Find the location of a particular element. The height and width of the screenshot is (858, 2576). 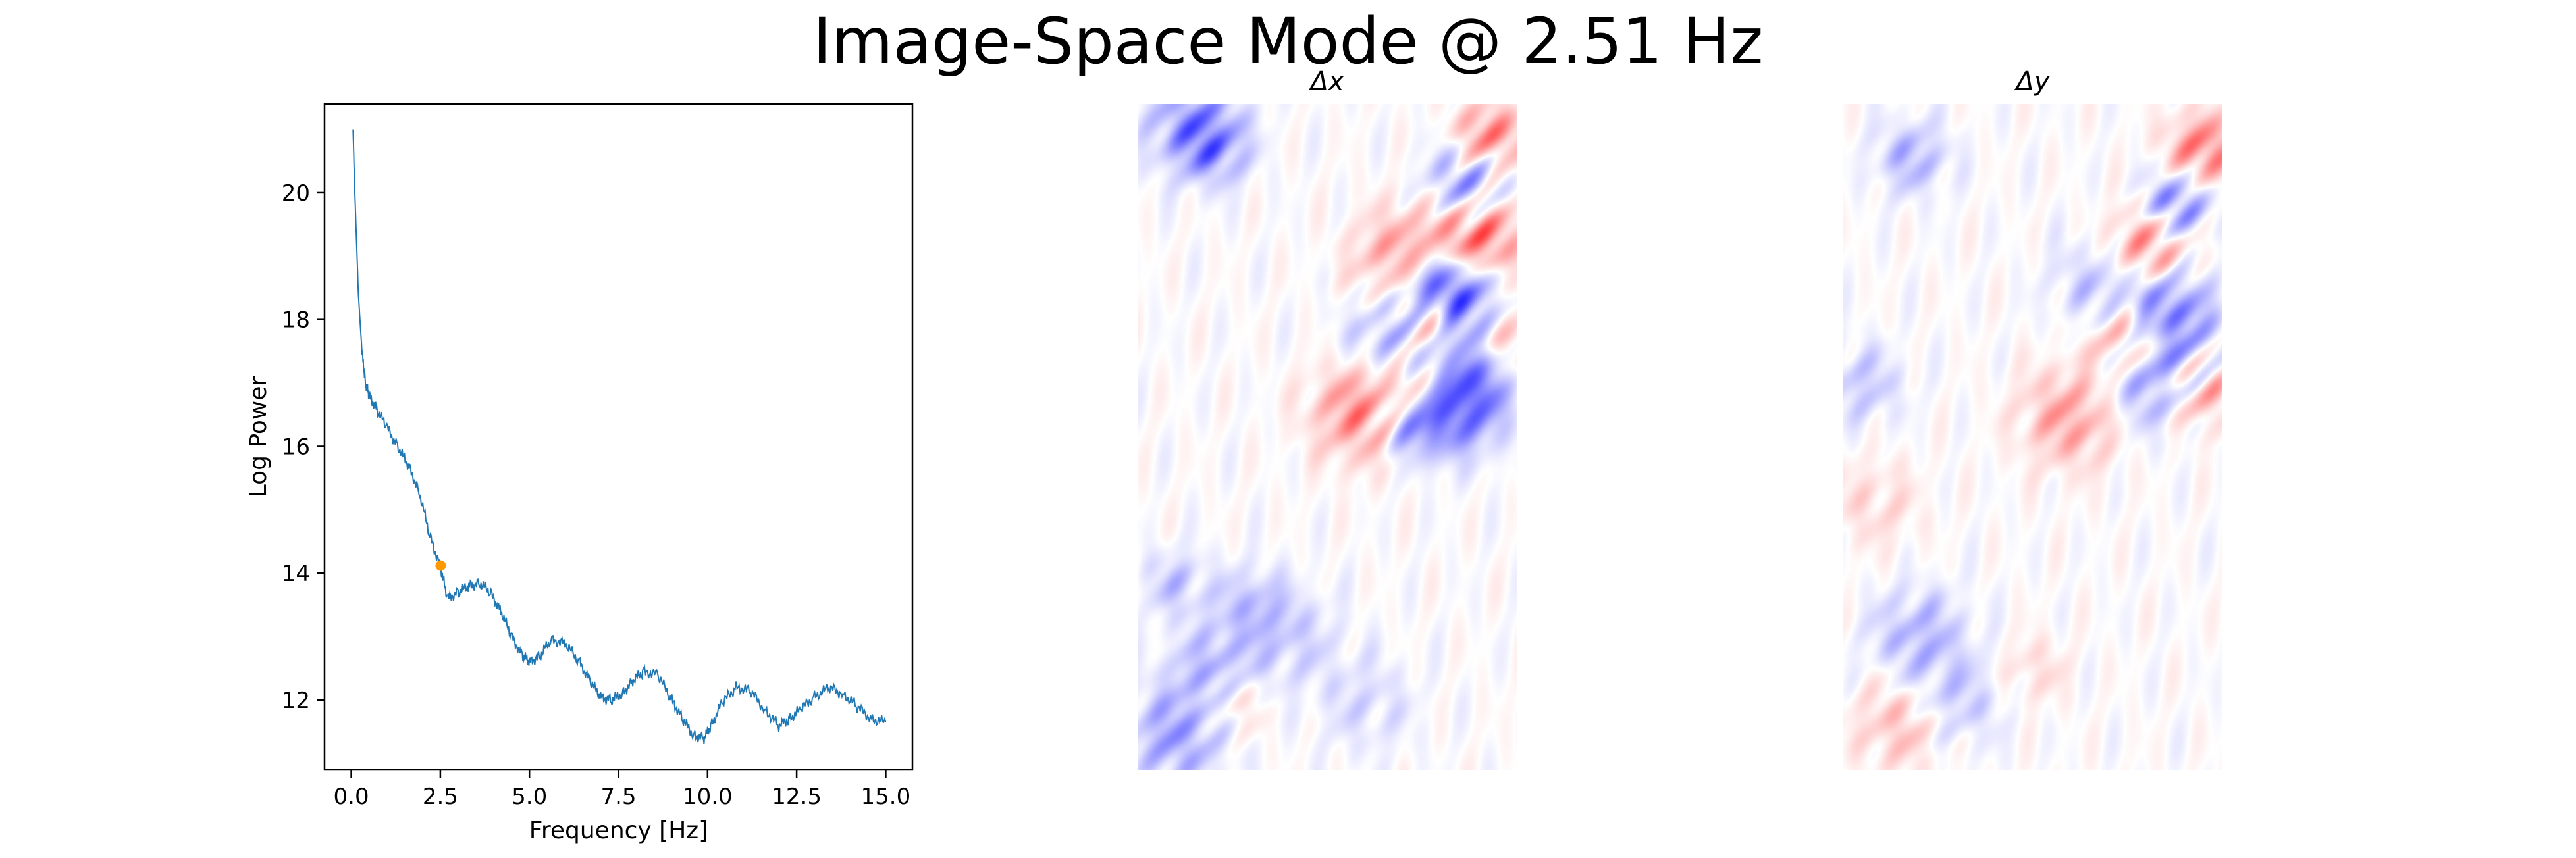

spectrum-series-line is located at coordinates (619, 436).